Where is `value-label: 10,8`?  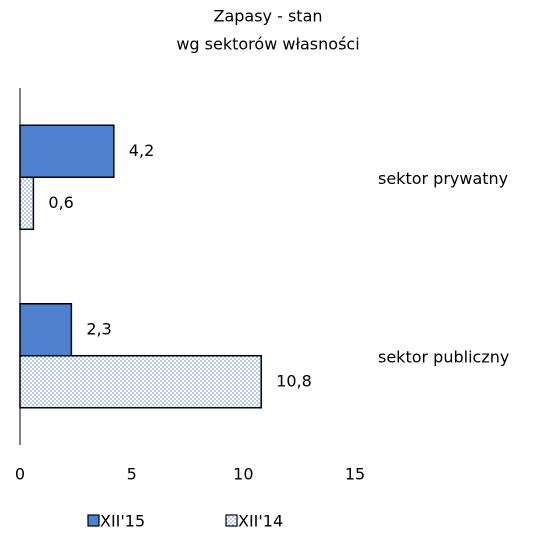 value-label: 10,8 is located at coordinates (294, 380).